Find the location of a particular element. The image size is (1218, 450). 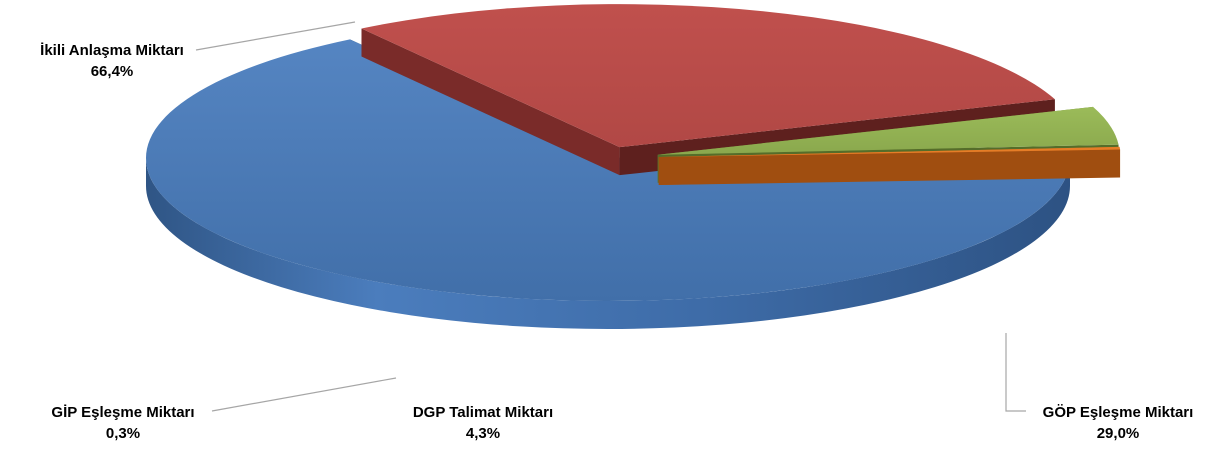

slice-top-dgp is located at coordinates (888, 130).